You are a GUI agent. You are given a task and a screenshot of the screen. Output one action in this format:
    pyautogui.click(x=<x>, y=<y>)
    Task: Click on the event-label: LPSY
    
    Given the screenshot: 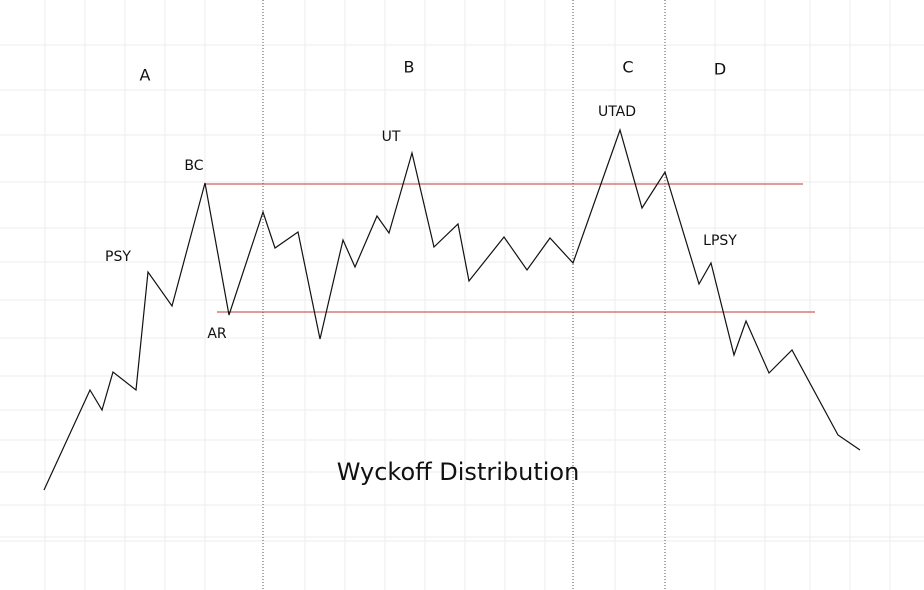 What is the action you would take?
    pyautogui.click(x=720, y=241)
    